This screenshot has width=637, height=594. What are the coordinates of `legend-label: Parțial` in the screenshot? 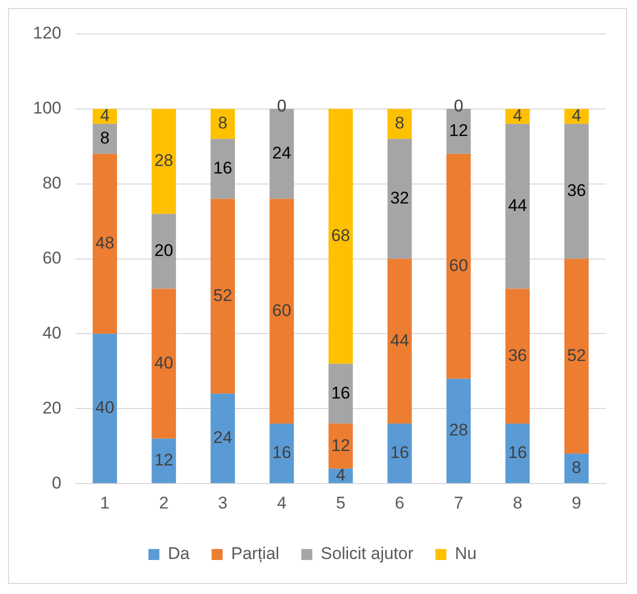 It's located at (255, 554).